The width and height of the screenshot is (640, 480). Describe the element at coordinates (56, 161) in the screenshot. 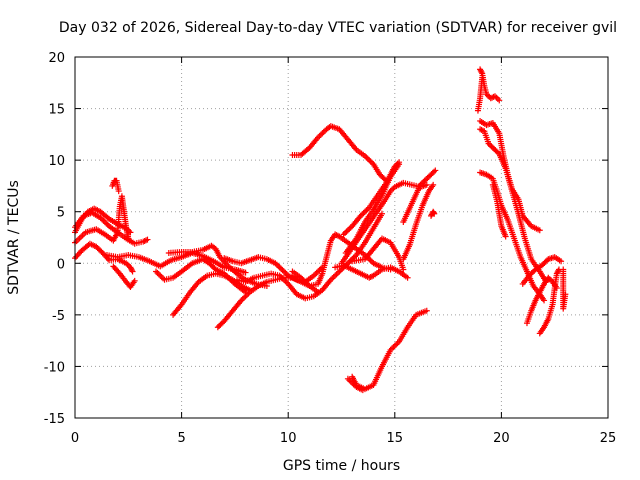

I see `y-tick-label: 10` at that location.